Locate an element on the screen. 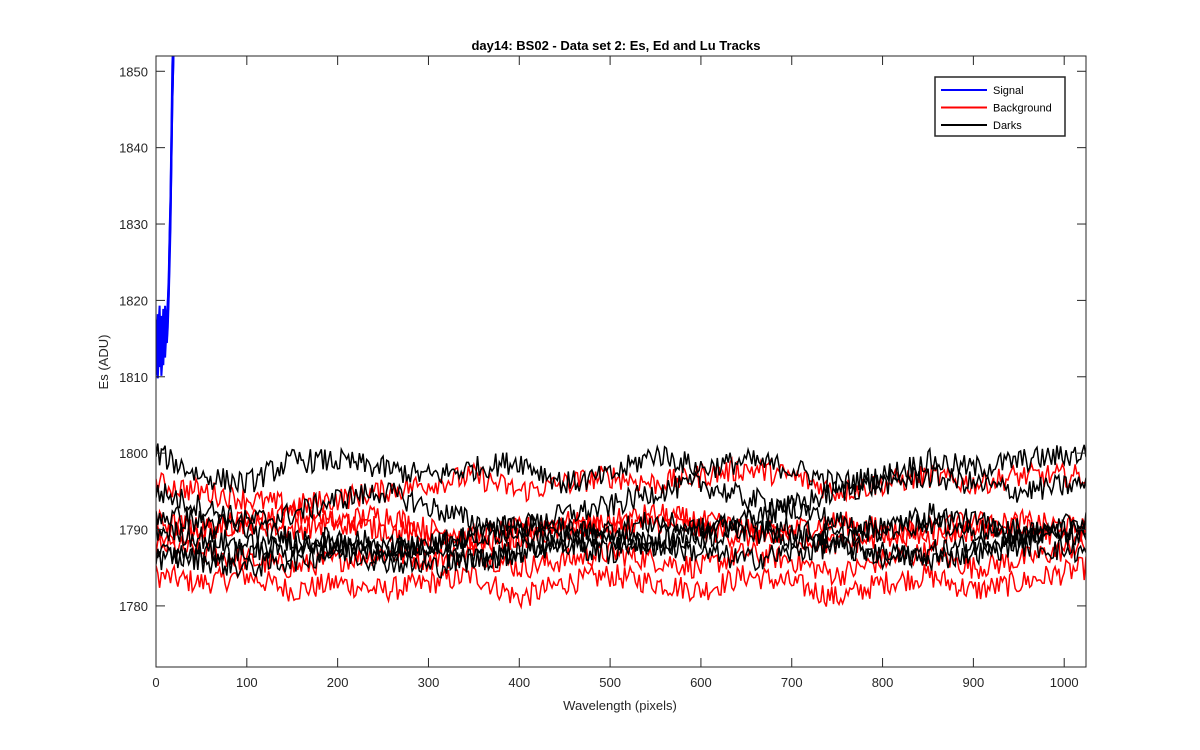  series-darks is located at coordinates (621, 511).